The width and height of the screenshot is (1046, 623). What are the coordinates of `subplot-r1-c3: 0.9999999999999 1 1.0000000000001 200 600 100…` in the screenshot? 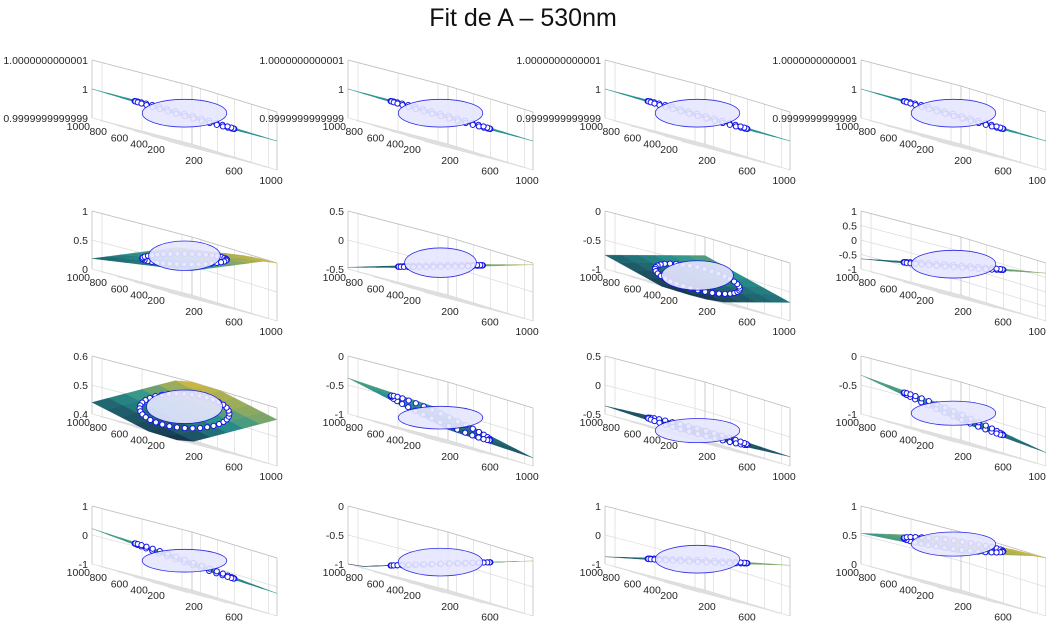 It's located at (656, 121).